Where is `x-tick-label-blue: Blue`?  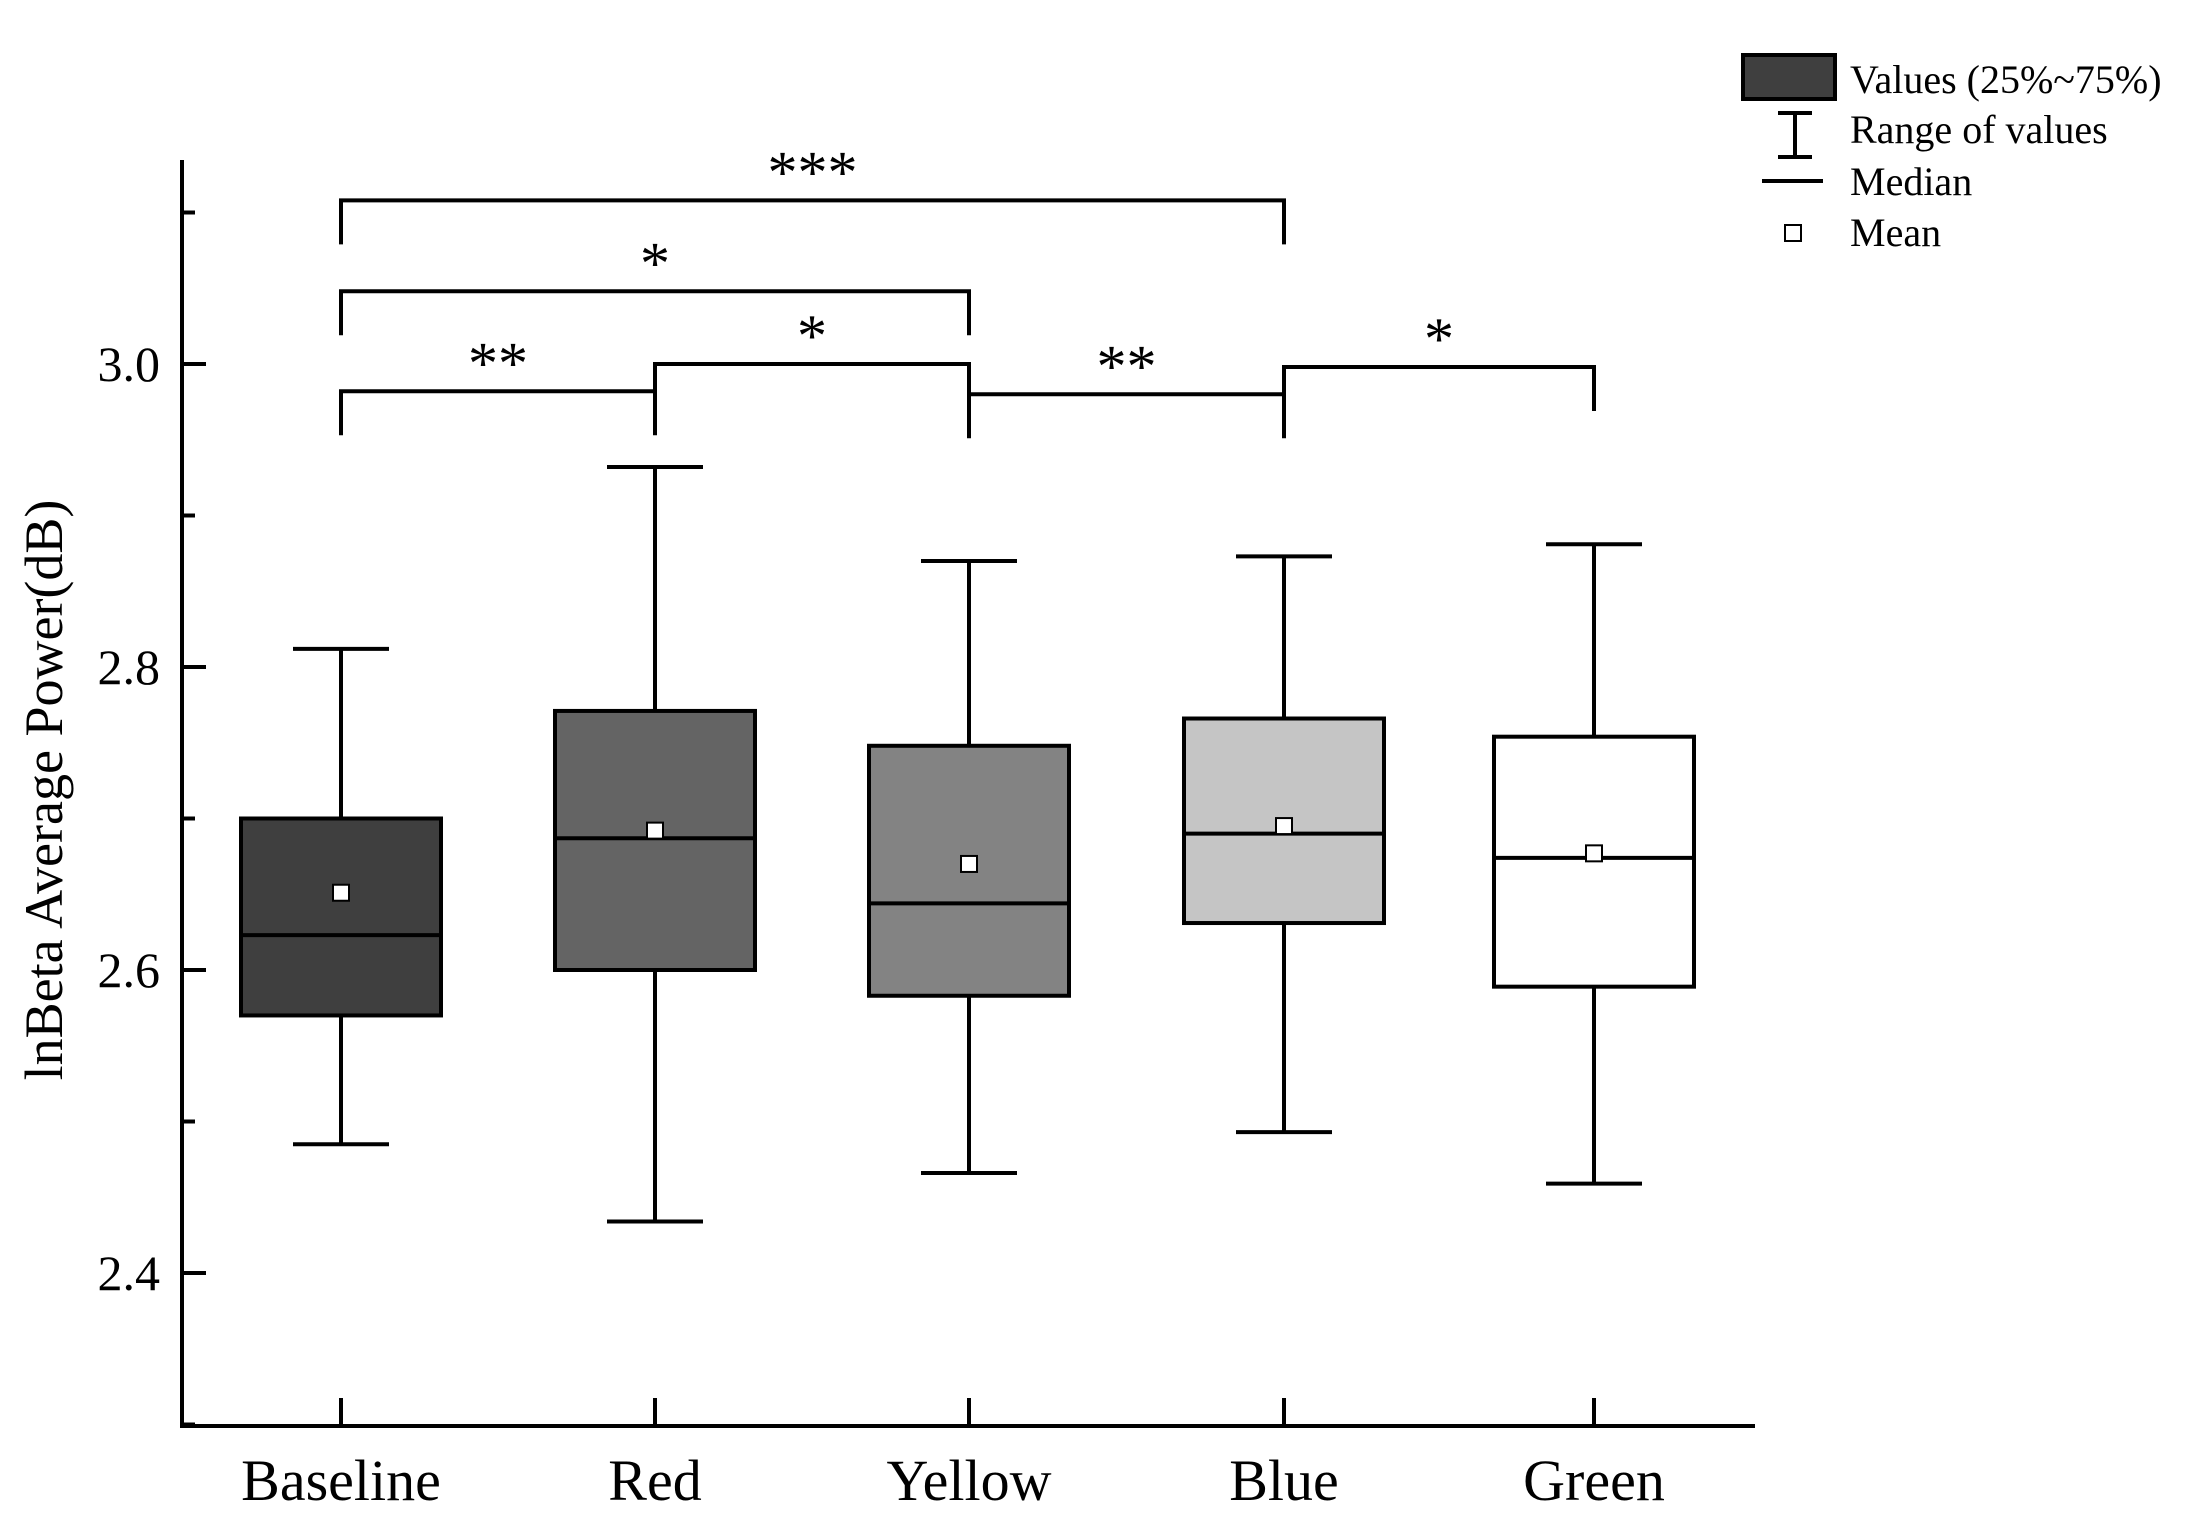
x-tick-label-blue: Blue is located at coordinates (1284, 1480).